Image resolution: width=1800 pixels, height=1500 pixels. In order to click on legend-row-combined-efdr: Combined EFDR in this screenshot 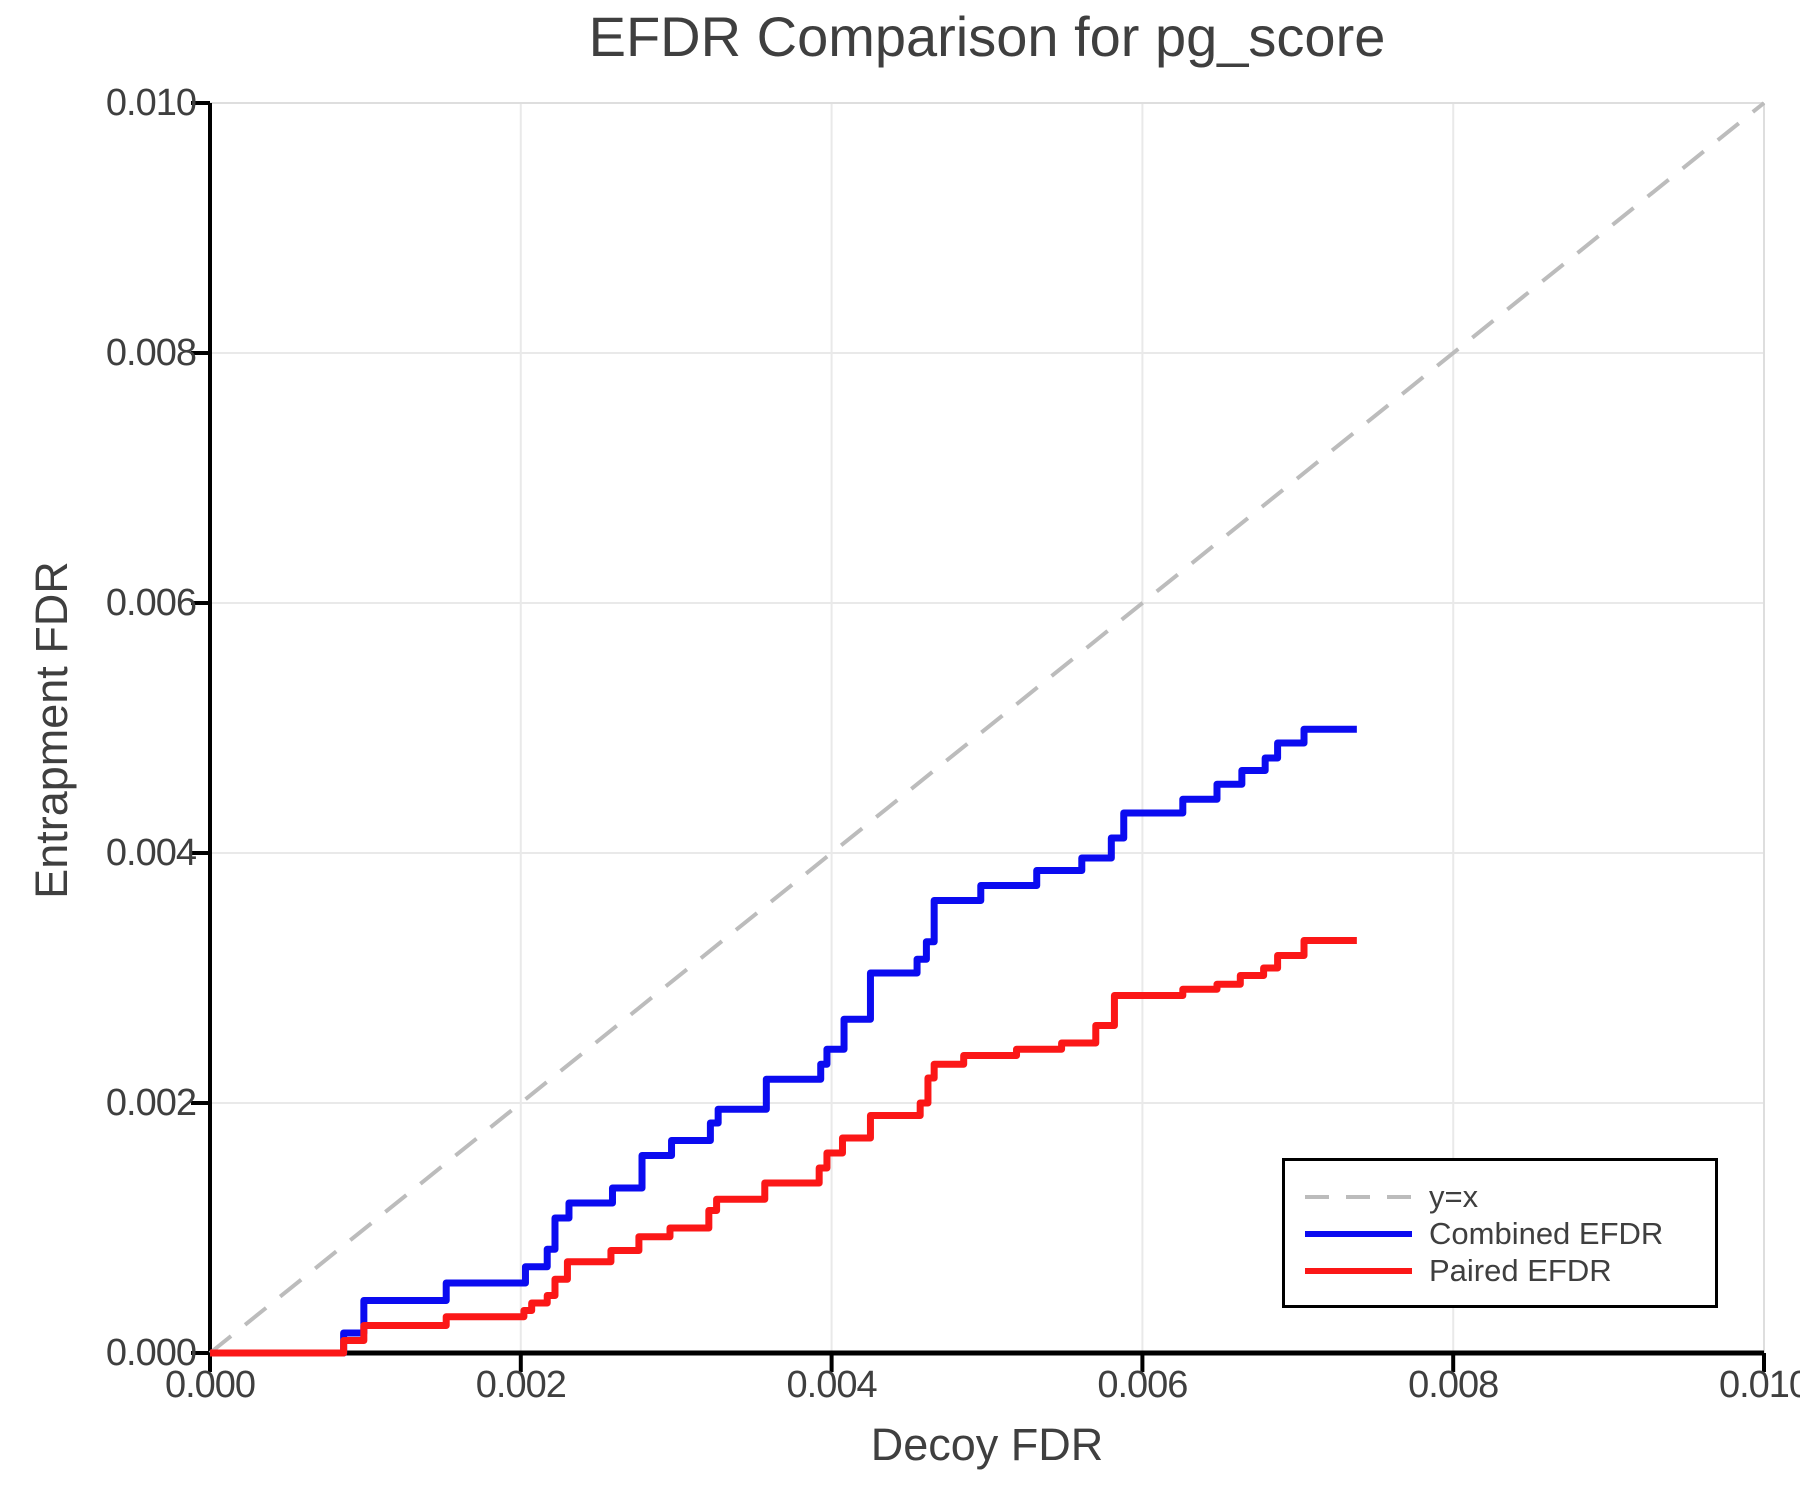, I will do `click(1510, 1233)`.